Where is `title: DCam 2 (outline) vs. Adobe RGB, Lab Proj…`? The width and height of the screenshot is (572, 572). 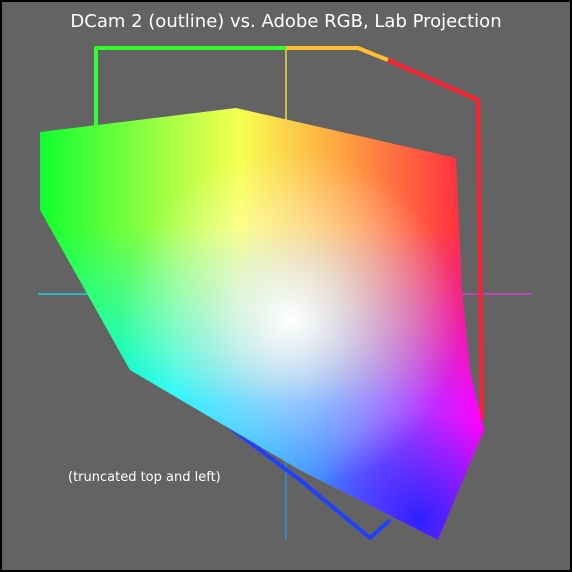
title: DCam 2 (outline) vs. Adobe RGB, Lab Proj… is located at coordinates (285, 21).